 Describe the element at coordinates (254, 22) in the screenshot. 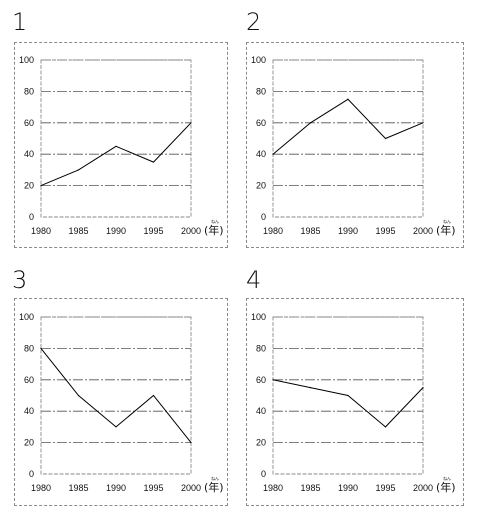

I see `panel-number-2: 2` at that location.